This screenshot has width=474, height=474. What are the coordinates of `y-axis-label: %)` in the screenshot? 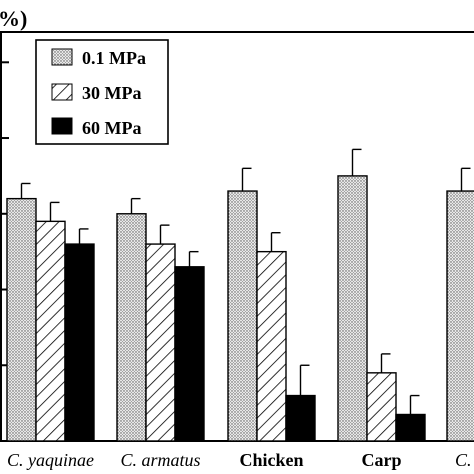 It's located at (13, 18).